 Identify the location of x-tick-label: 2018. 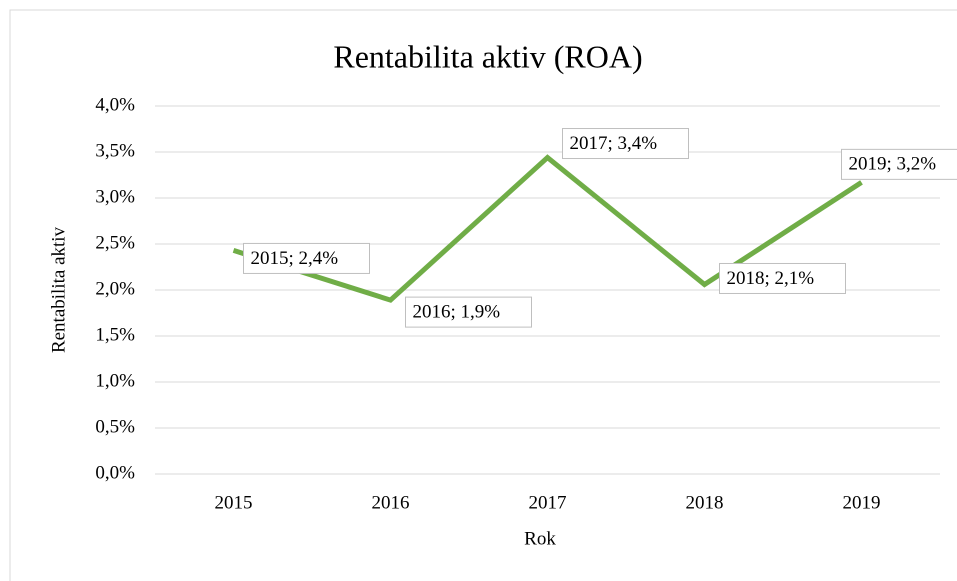
(705, 502).